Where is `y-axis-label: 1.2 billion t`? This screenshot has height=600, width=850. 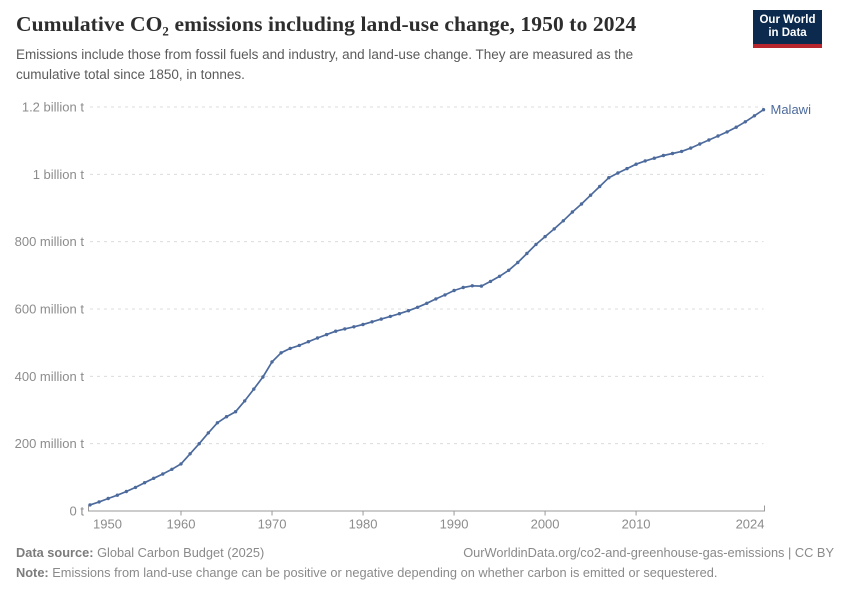 y-axis-label: 1.2 billion t is located at coordinates (53, 107).